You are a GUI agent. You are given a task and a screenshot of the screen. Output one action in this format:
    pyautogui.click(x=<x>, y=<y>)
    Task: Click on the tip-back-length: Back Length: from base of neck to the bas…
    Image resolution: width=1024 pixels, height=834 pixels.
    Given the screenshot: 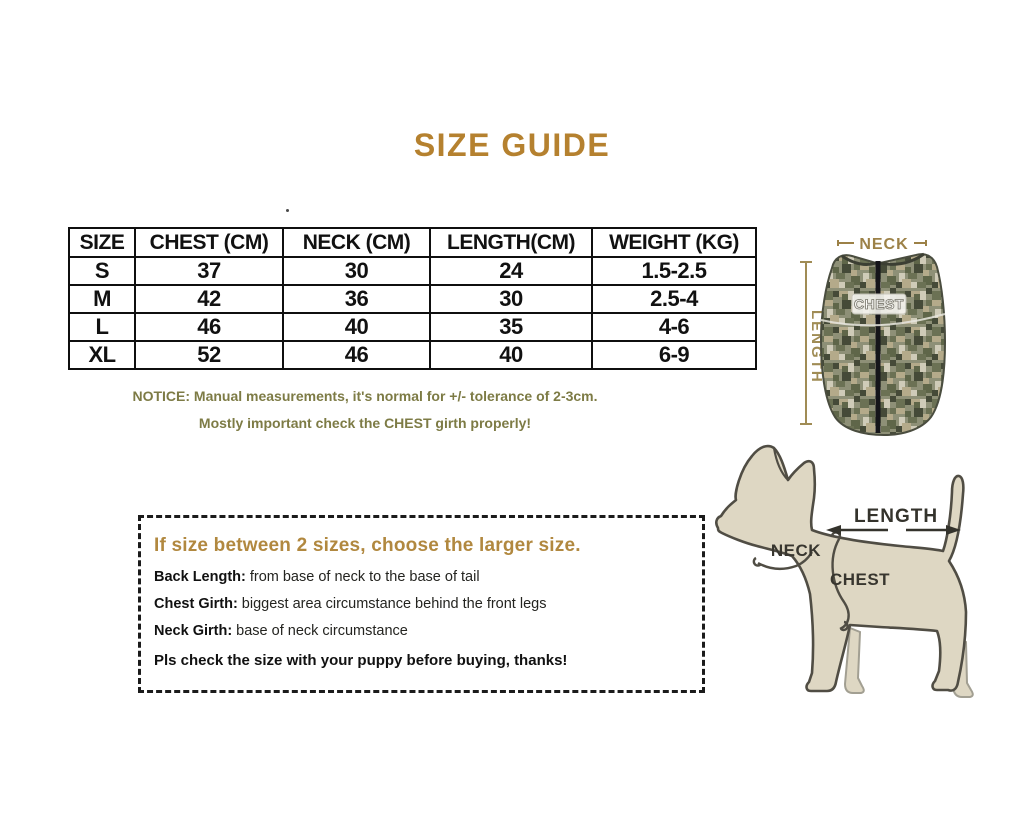 What is the action you would take?
    pyautogui.click(x=421, y=577)
    